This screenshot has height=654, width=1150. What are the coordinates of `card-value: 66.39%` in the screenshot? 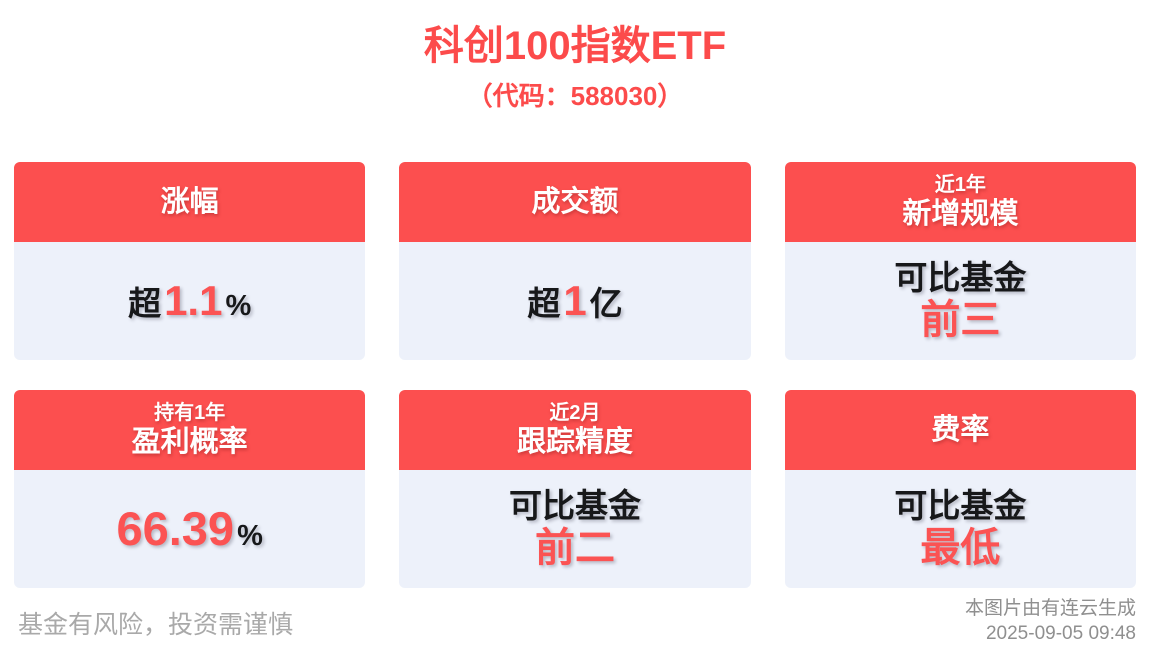 It's located at (190, 529).